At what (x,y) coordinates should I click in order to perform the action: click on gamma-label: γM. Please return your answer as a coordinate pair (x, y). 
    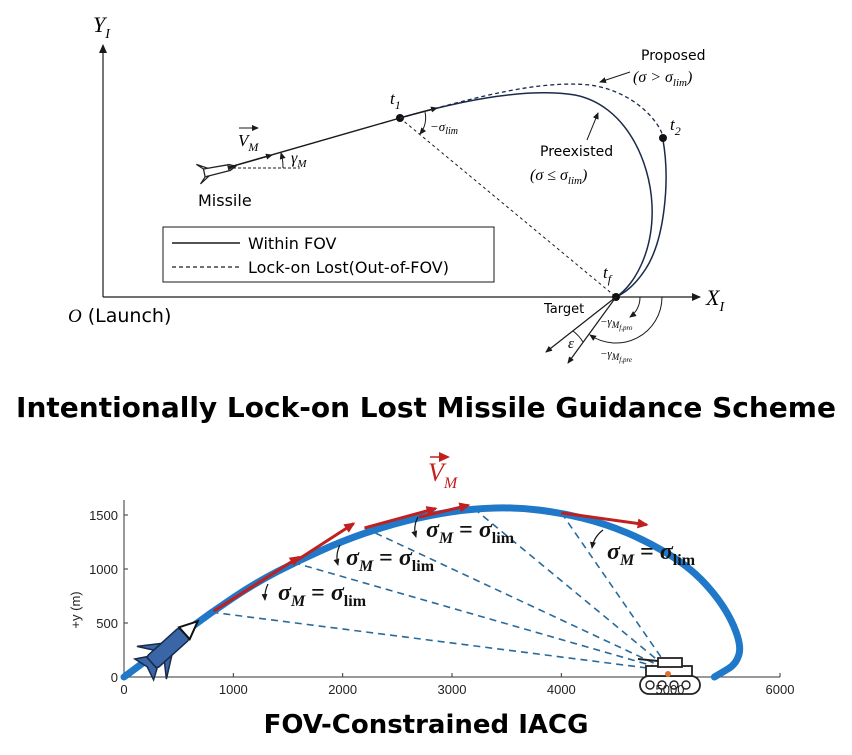
    Looking at the image, I should click on (299, 160).